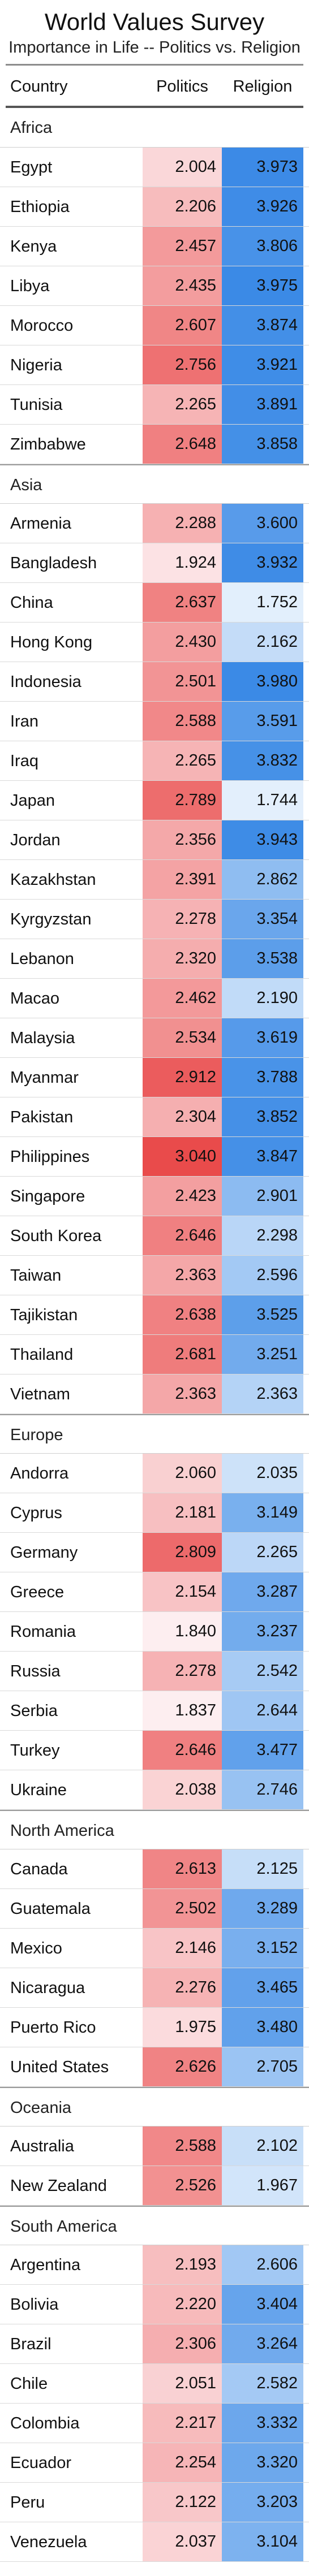 This screenshot has height=2576, width=309. I want to click on table-row: South Korea 2.646 2.298, so click(154, 1236).